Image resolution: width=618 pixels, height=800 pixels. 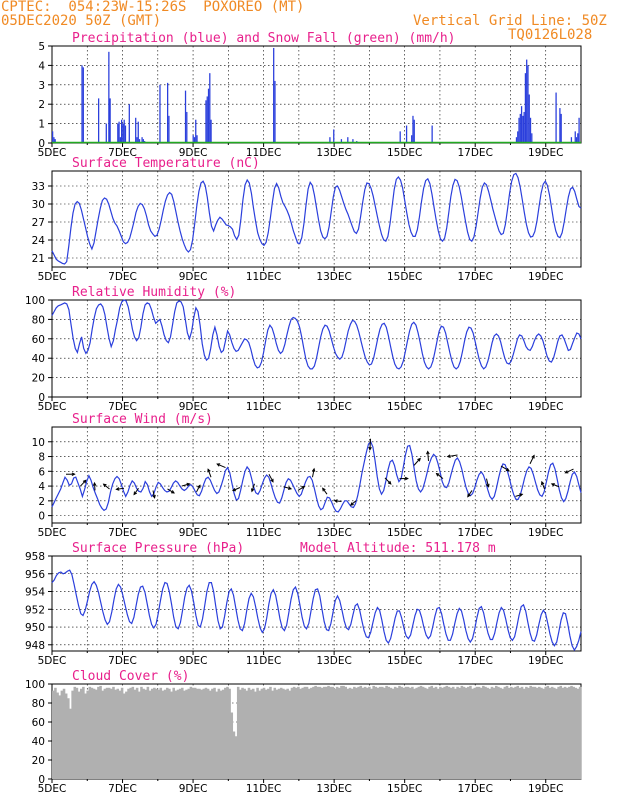 I want to click on x-tick-label: 13DEC, so click(x=333, y=789).